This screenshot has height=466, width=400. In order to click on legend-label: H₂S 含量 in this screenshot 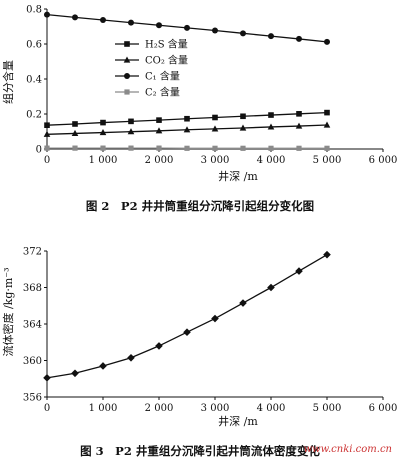, I will do `click(166, 44)`.